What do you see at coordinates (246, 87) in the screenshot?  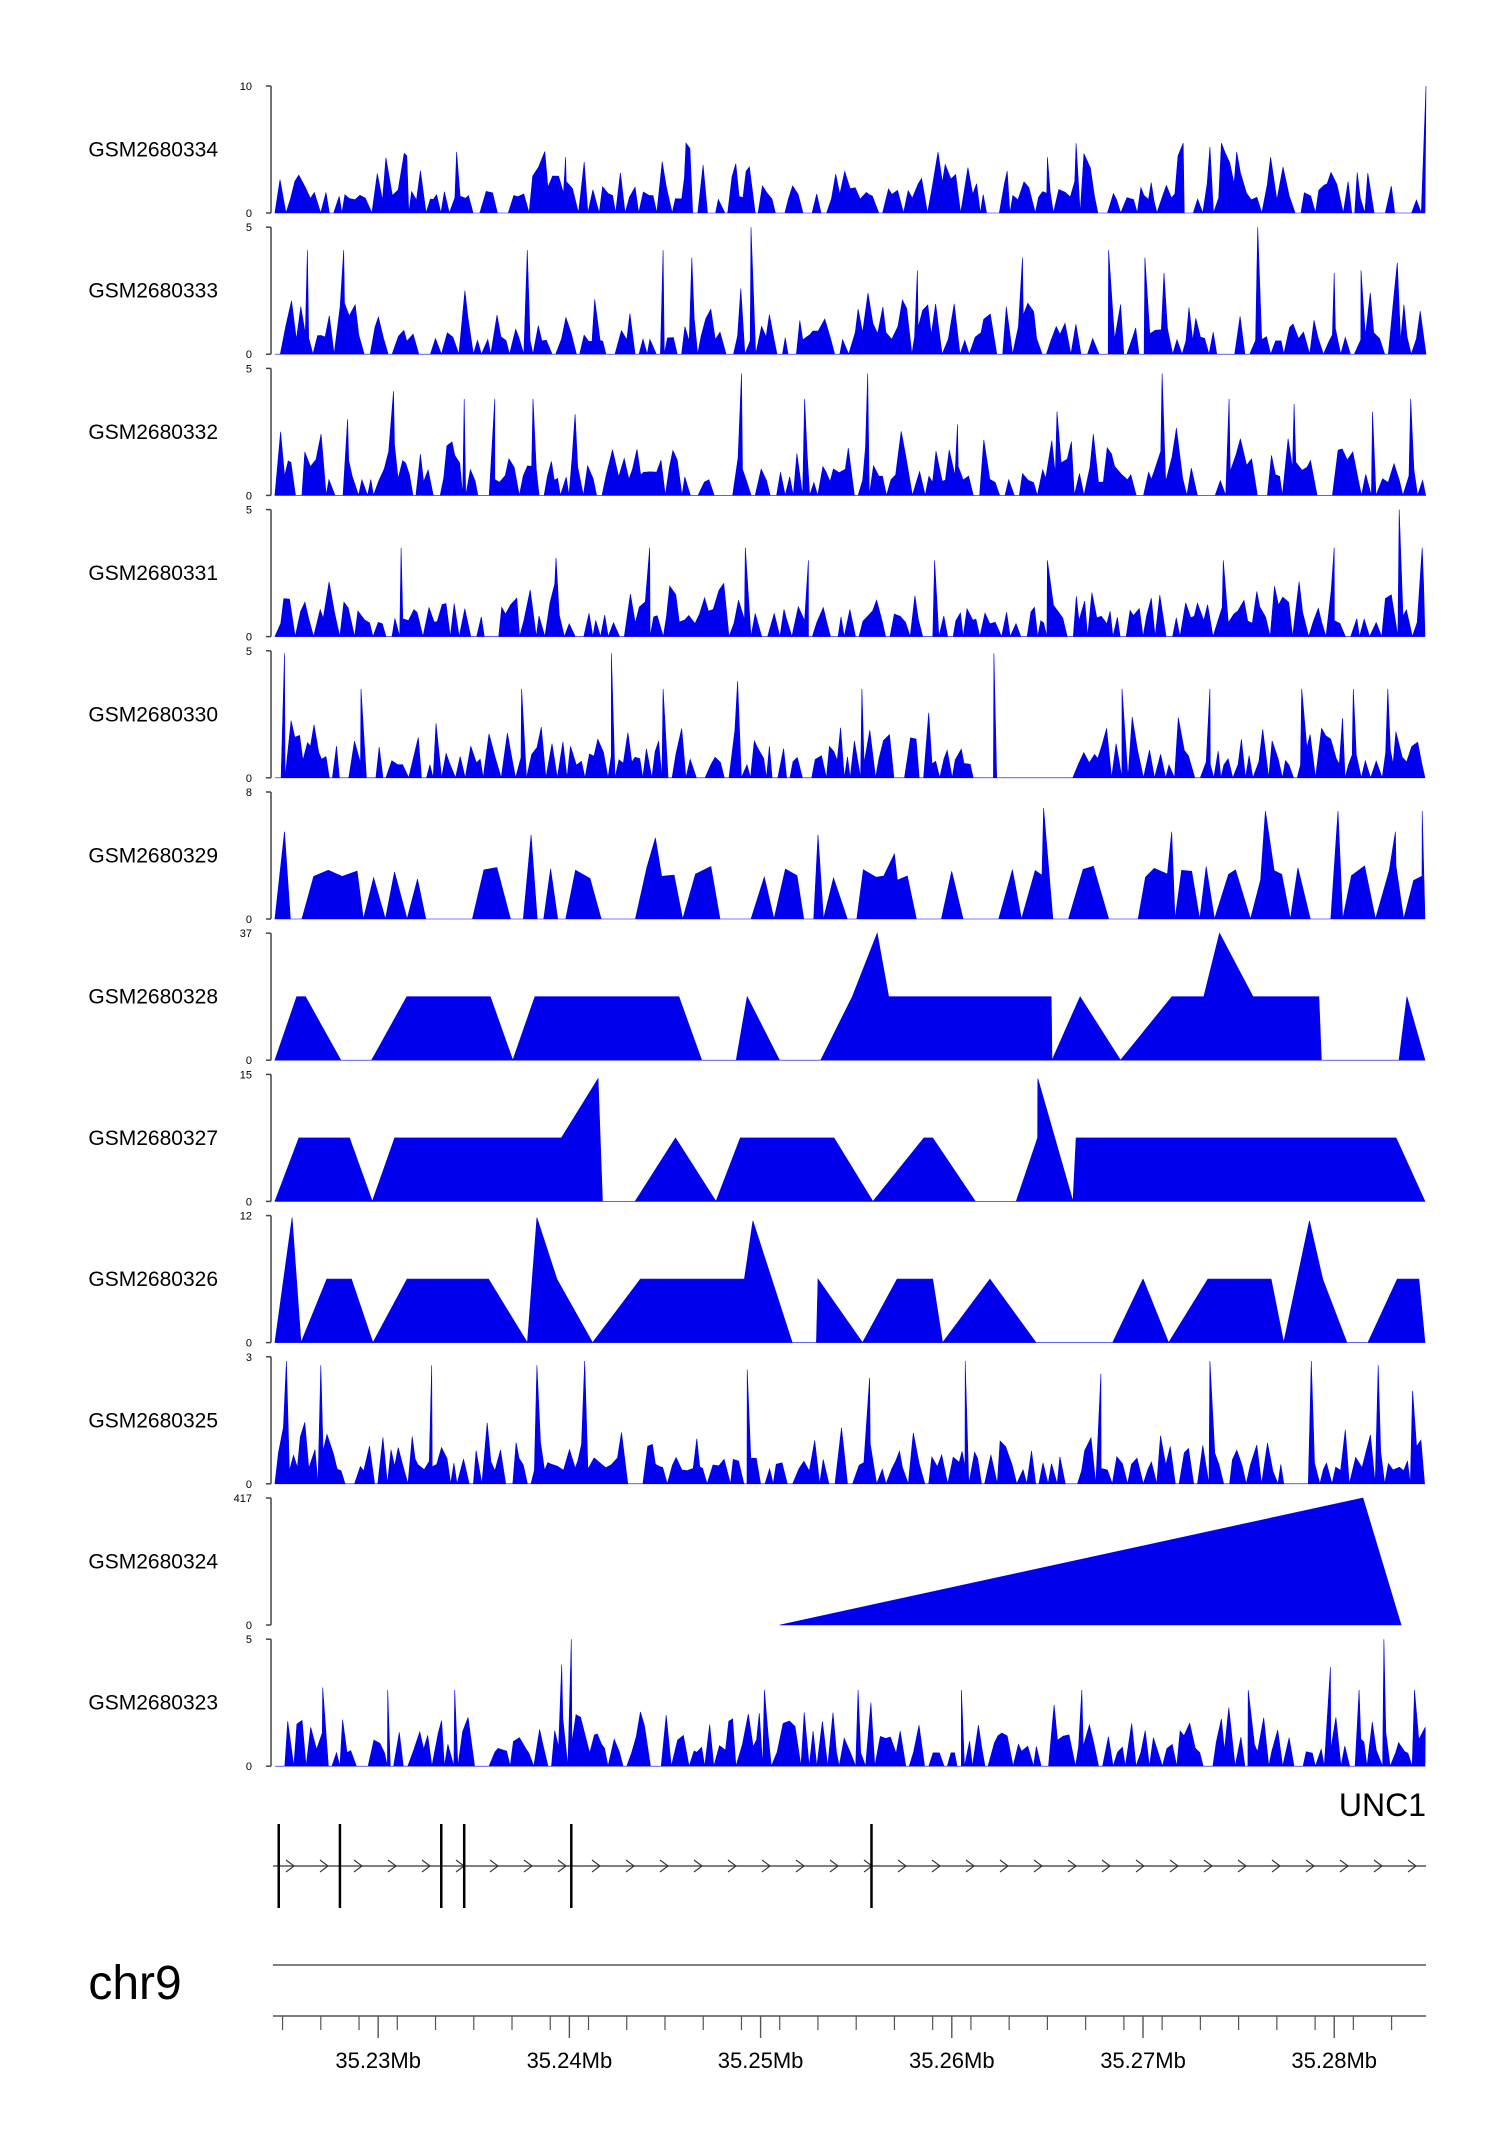 I see `y-tick-label-max: 10` at bounding box center [246, 87].